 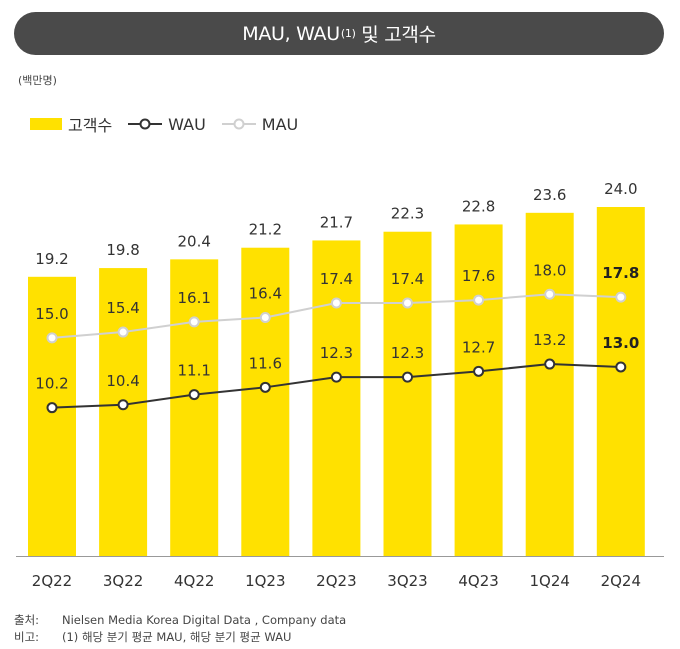 I want to click on x-tick-3Q22: 3Q22, so click(x=123, y=581).